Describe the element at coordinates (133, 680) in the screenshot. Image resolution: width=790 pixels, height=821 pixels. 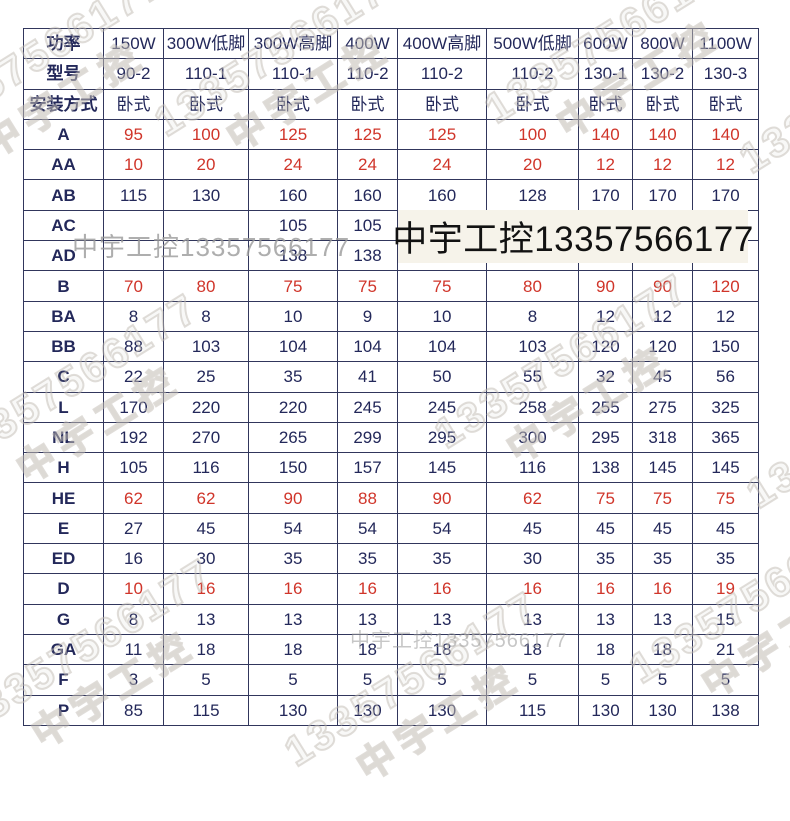
I see `table-cell: 3` at that location.